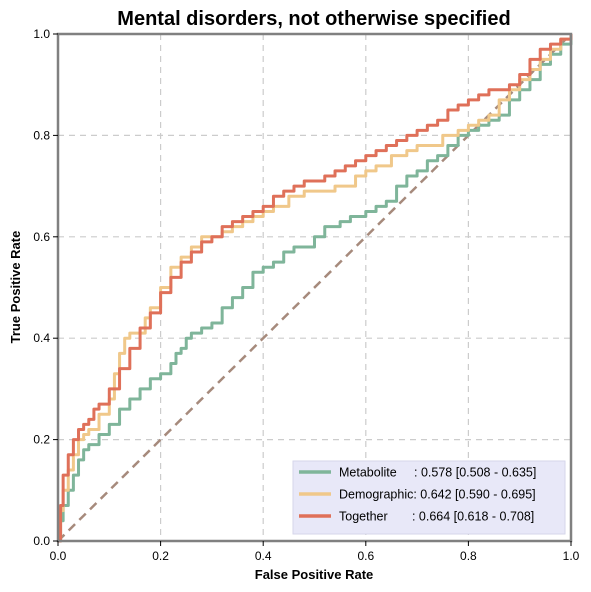 This screenshot has width=591, height=592. What do you see at coordinates (15, 287) in the screenshot?
I see `y-axis-label: True Positive Rate` at bounding box center [15, 287].